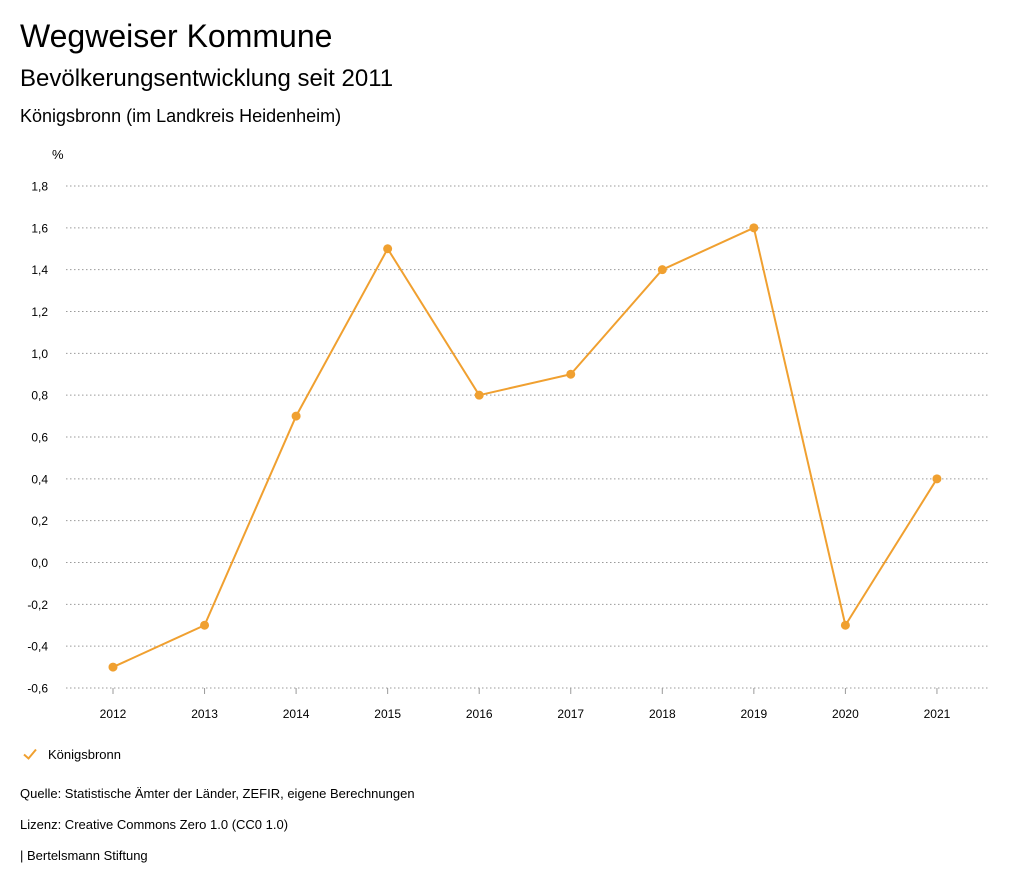  I want to click on legend-label: Königsbronn, so click(84, 754).